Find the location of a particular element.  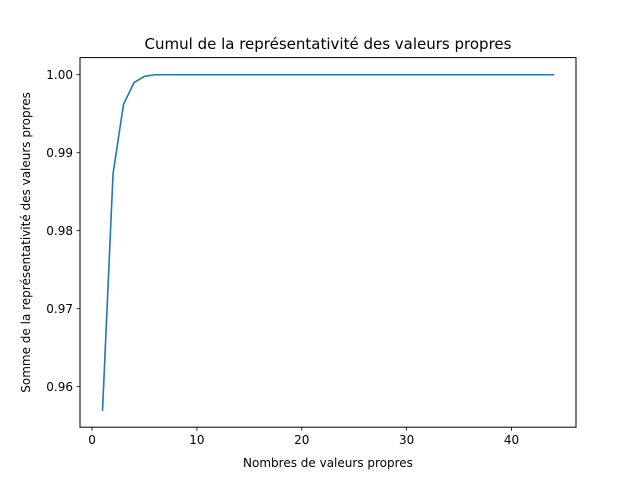

y-tick-label: 0.99 is located at coordinates (59, 153).